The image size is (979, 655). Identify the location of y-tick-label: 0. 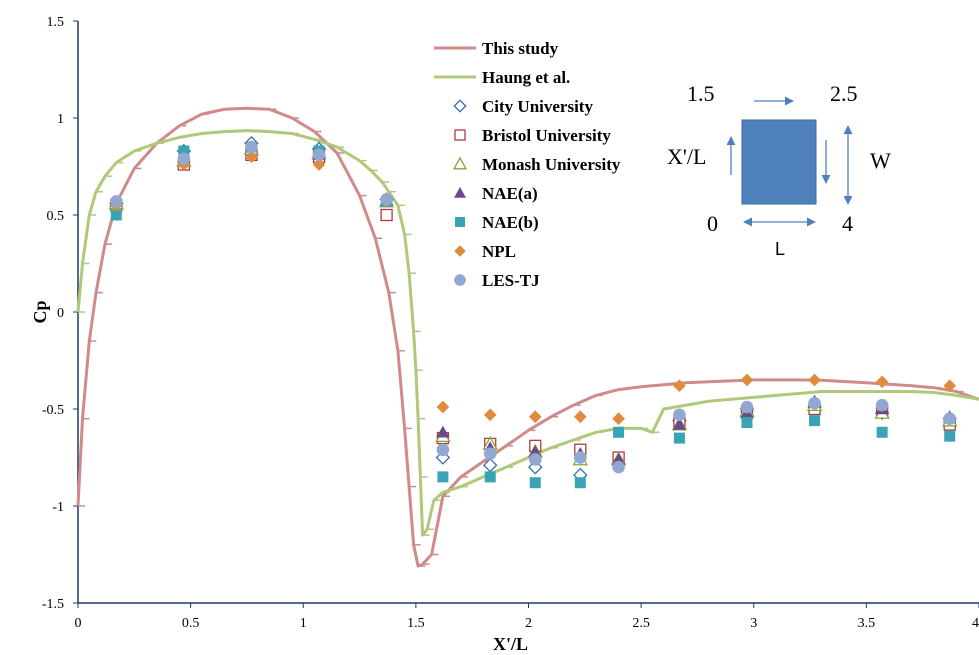
(60, 313).